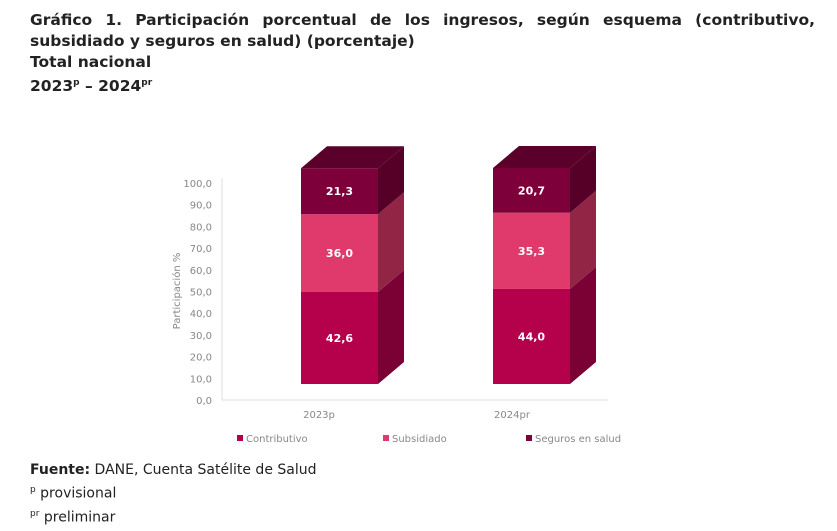 The height and width of the screenshot is (531, 837). Describe the element at coordinates (201, 336) in the screenshot. I see `y-tick-label: 30,0` at that location.